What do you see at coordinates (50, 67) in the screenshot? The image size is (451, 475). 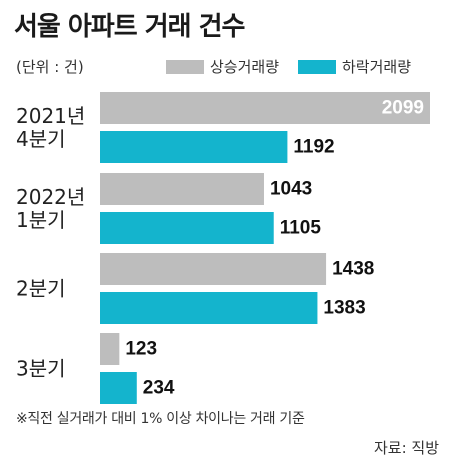 I see `unit-label: (단위 : 건)` at bounding box center [50, 67].